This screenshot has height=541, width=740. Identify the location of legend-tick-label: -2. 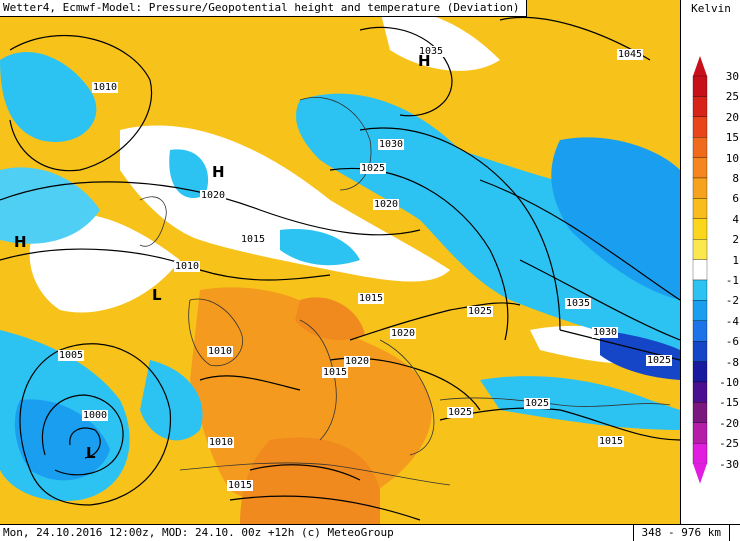
(732, 301).